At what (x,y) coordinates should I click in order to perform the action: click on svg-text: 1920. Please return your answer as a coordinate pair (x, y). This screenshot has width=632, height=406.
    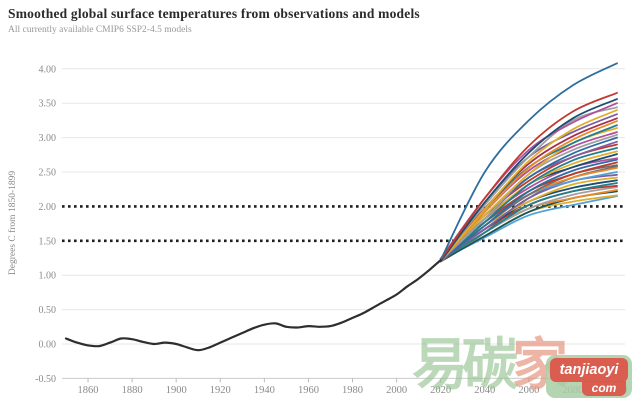
    Looking at the image, I should click on (220, 390).